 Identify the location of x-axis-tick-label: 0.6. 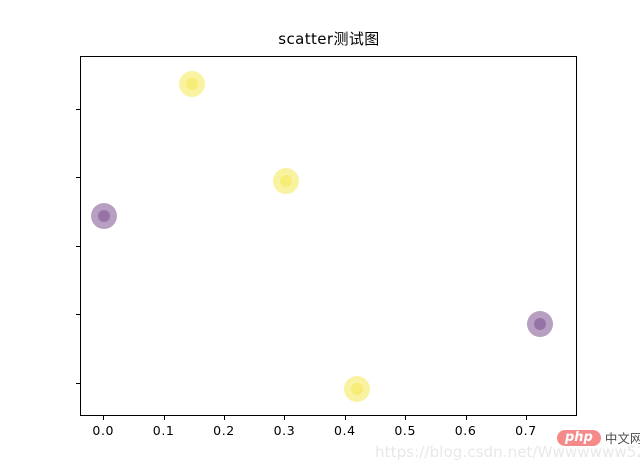
(465, 430).